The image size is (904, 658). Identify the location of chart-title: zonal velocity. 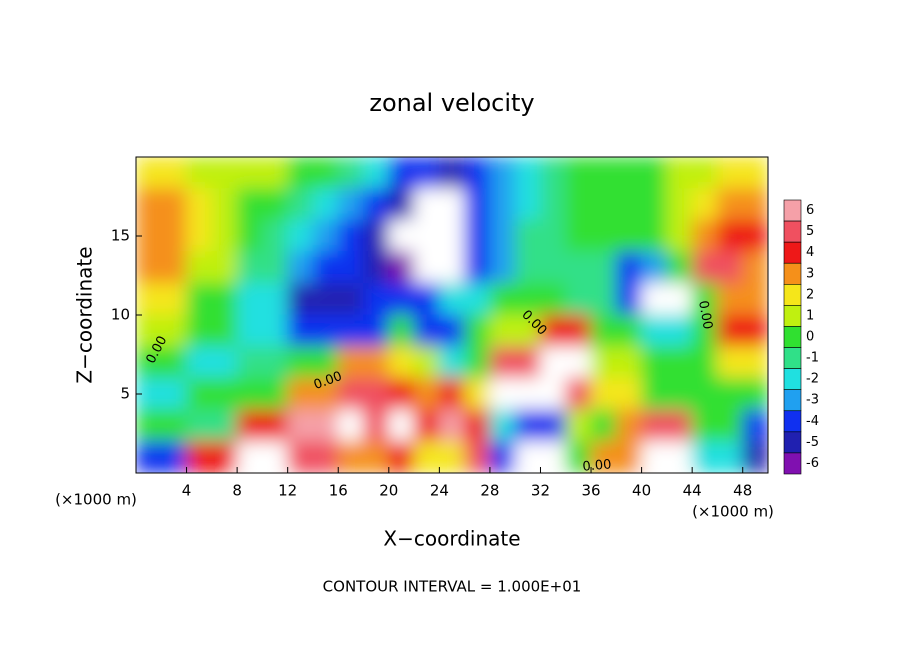
(451, 103).